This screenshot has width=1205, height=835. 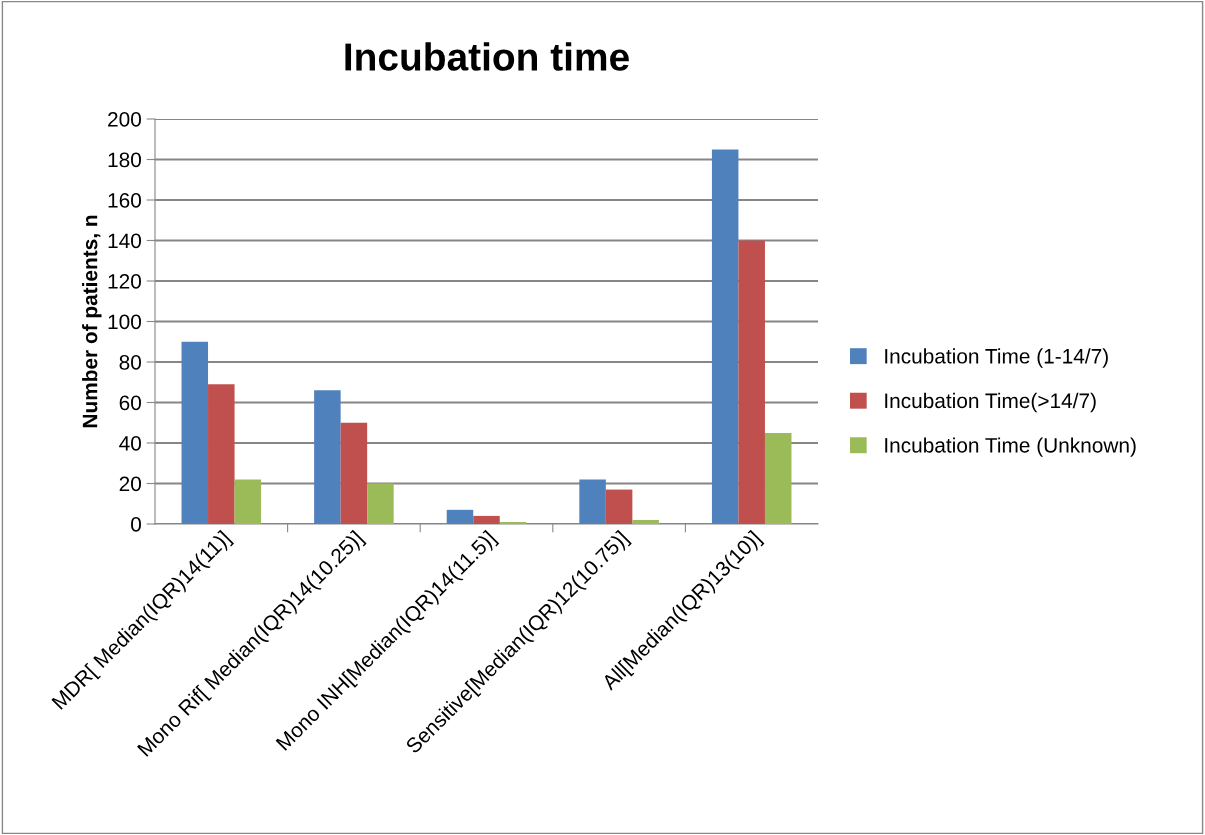 I want to click on legend-label: Incubation Time (1-14/7), so click(x=996, y=358).